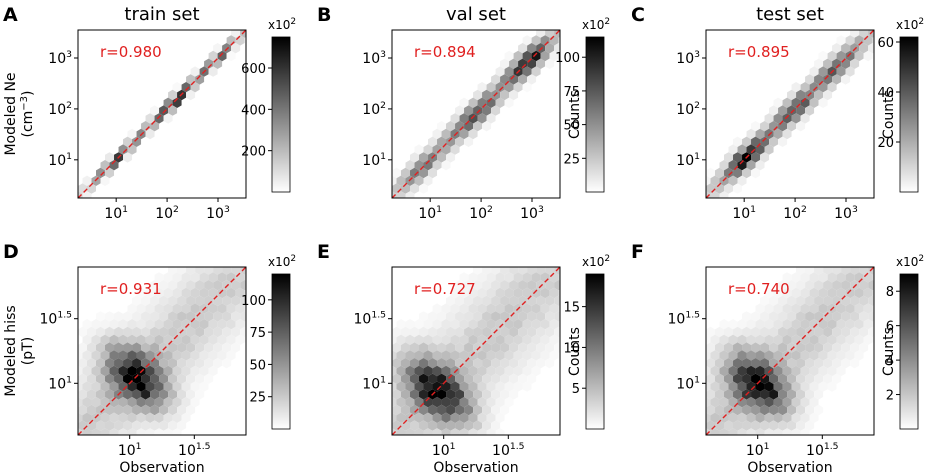 Image resolution: width=941 pixels, height=474 pixels. What do you see at coordinates (60, 109) in the screenshot?
I see `y-tick-label: 10²` at bounding box center [60, 109].